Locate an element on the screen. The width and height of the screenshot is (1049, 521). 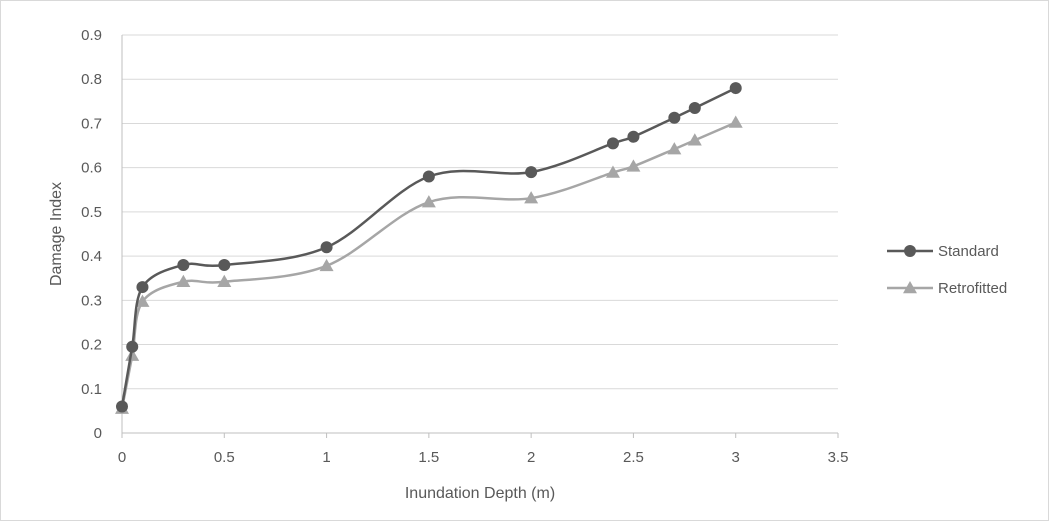
x-tick-label: 2.5 is located at coordinates (633, 457).